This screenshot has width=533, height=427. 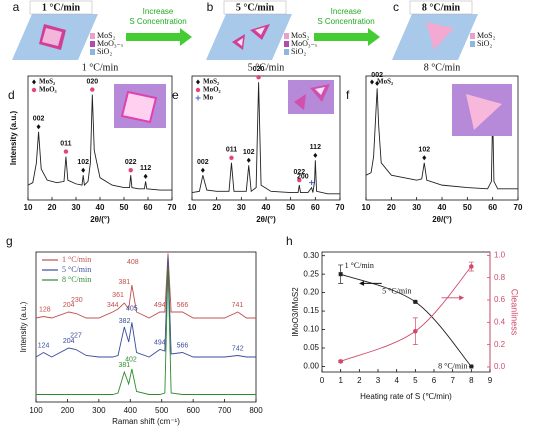 What do you see at coordinates (160, 305) in the screenshot?
I see `peak-label: 494` at bounding box center [160, 305].